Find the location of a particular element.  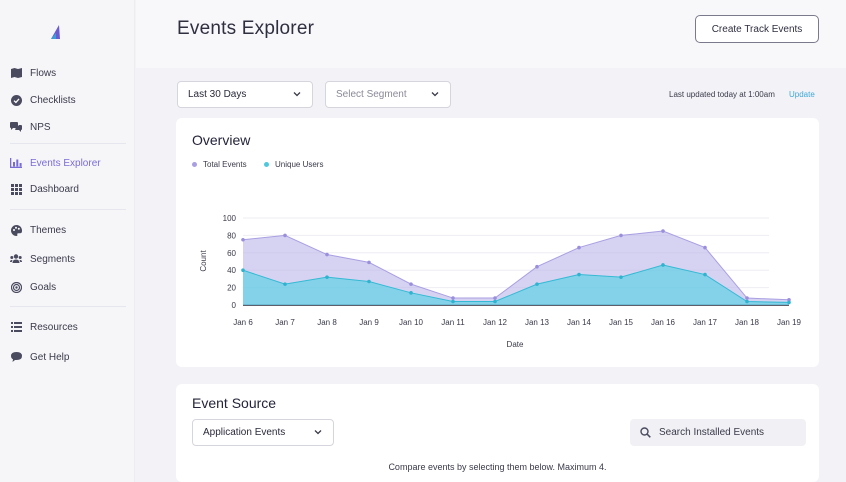

series-line-unique-users is located at coordinates (516, 283).